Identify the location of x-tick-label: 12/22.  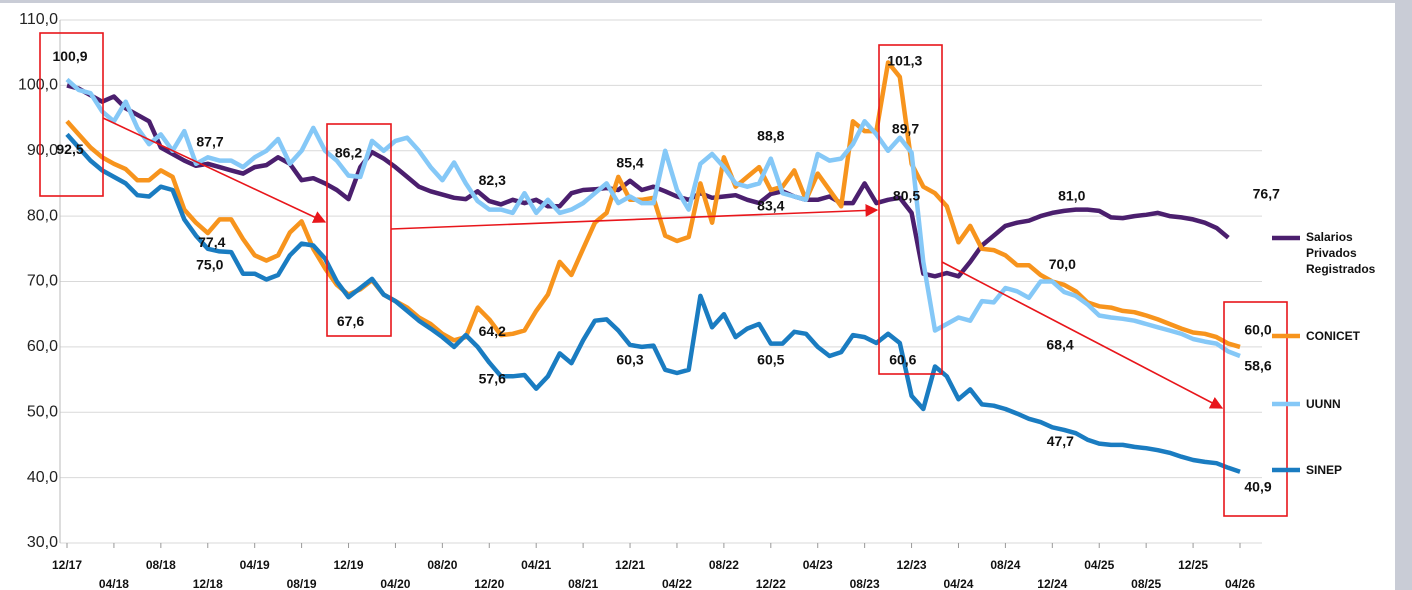
(771, 583).